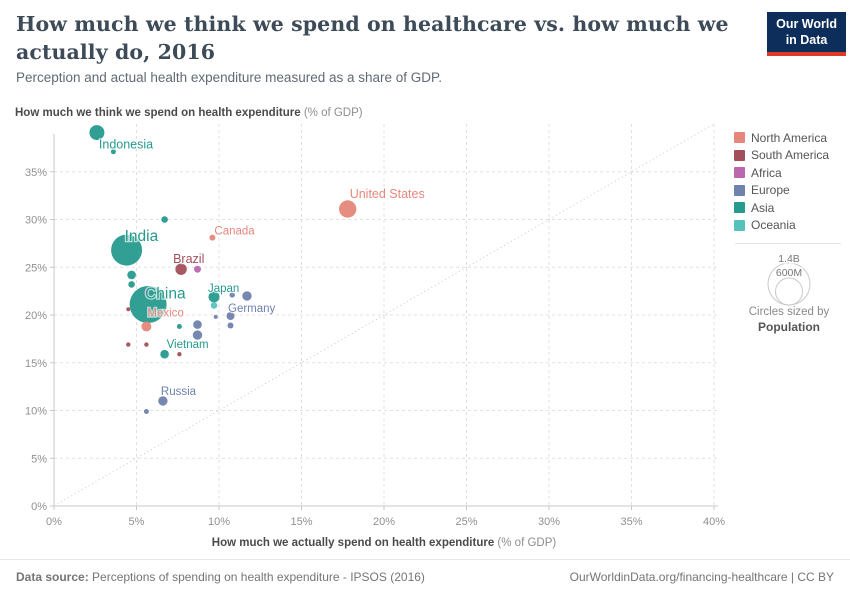 Image resolution: width=850 pixels, height=600 pixels. What do you see at coordinates (247, 296) in the screenshot?
I see `data-point-germany` at bounding box center [247, 296].